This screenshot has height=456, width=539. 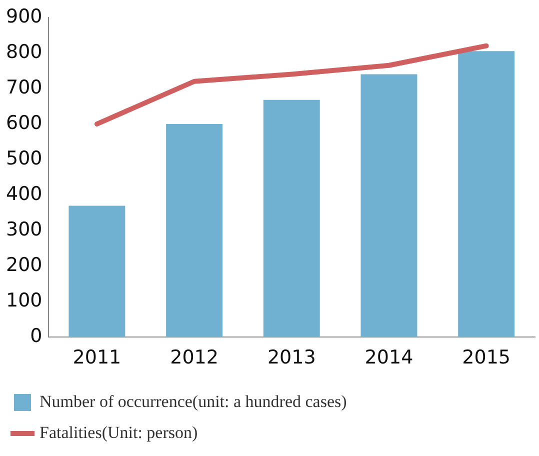 I want to click on x-tick-label: 2011, so click(x=97, y=357).